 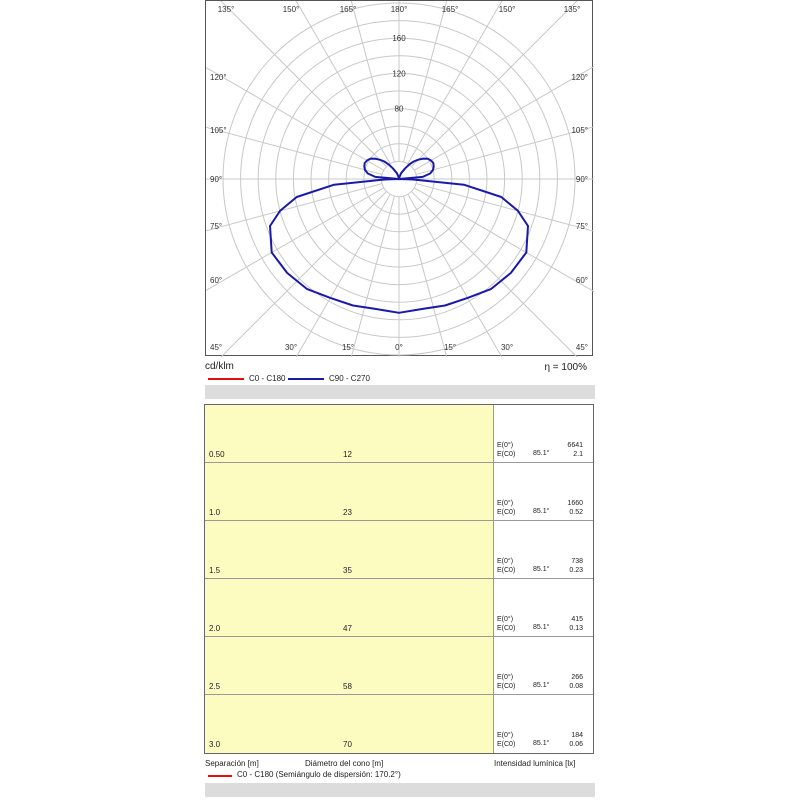 I want to click on series-curve-c90-c270, so click(x=399, y=235).